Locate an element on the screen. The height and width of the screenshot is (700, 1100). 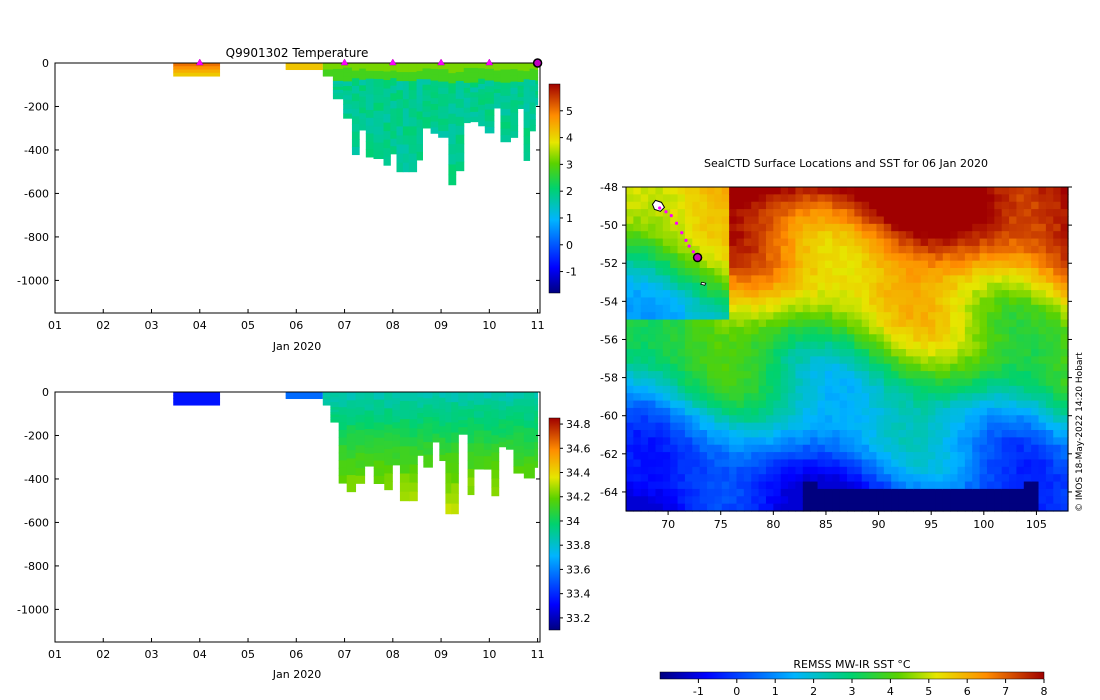
temperature-x-ticks: 01 02 03 04 05 06 07 08 09 10 11 is located at coordinates (296, 320).